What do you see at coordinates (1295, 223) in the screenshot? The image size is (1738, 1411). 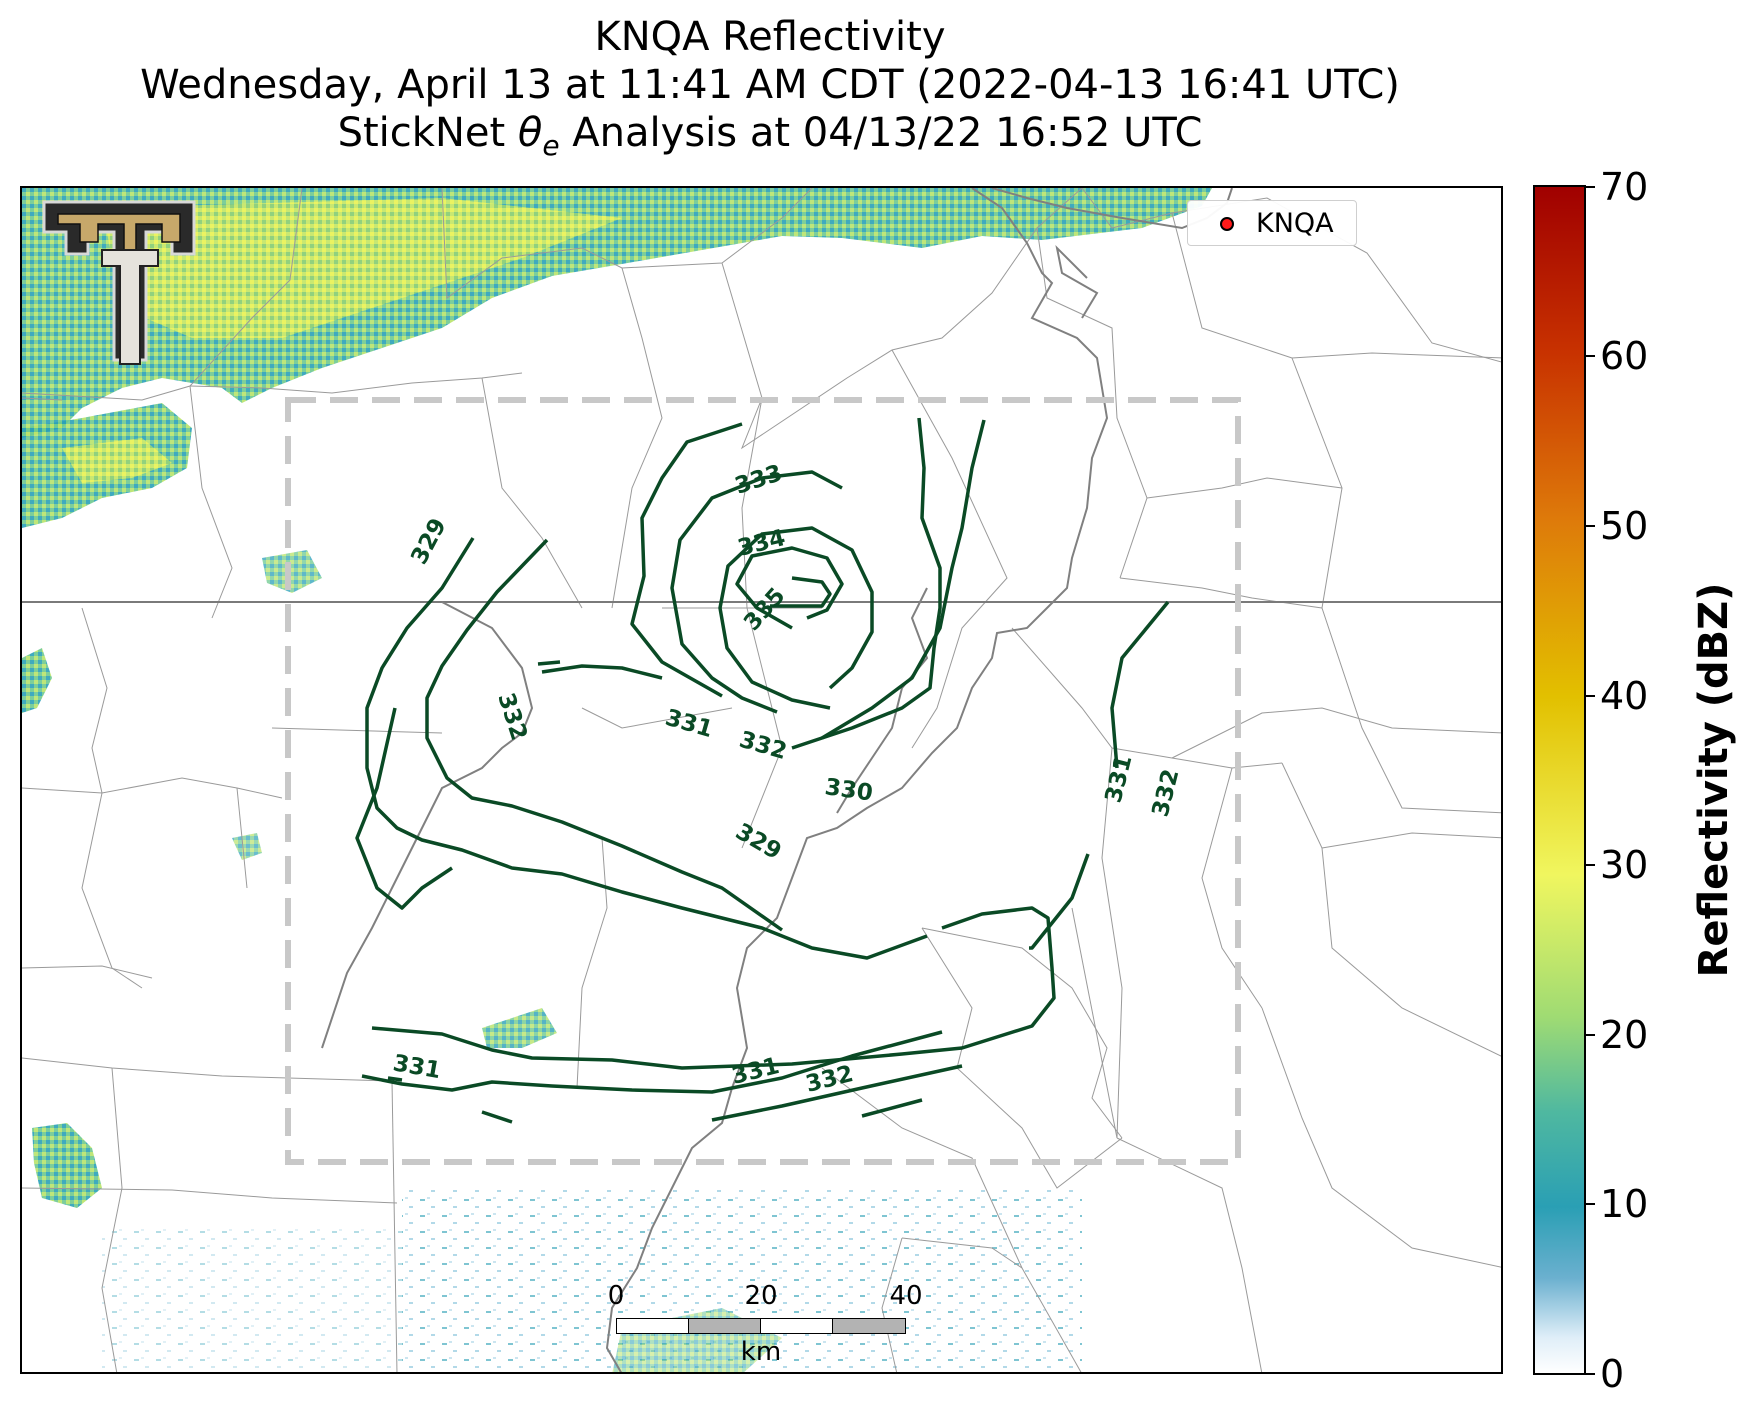 I see `legend-label: KNQA` at bounding box center [1295, 223].